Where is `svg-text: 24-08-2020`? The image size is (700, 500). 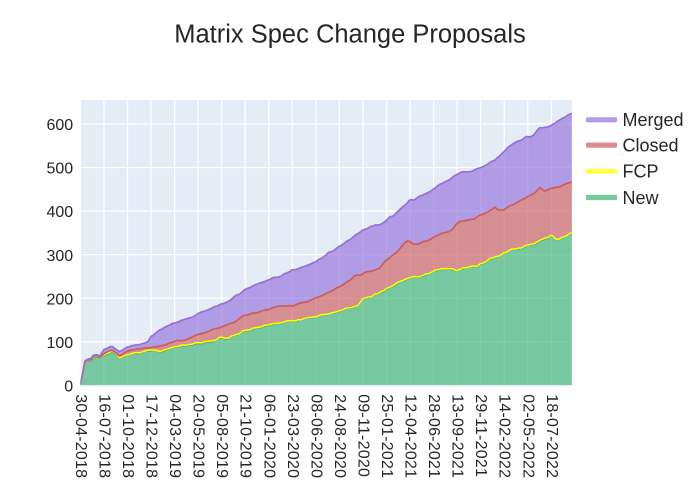
svg-text: 24-08-2020 is located at coordinates (339, 436).